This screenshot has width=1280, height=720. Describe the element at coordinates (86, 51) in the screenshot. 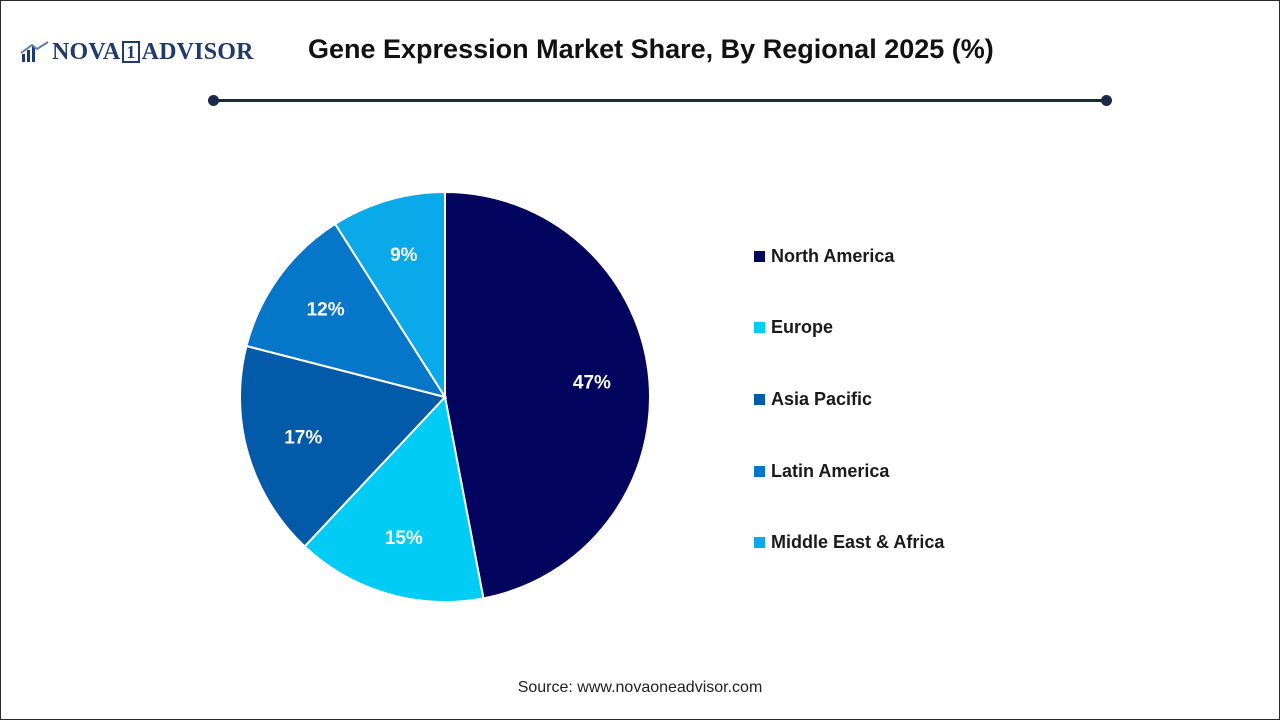

I see `logo-word-nova: NOVA` at that location.